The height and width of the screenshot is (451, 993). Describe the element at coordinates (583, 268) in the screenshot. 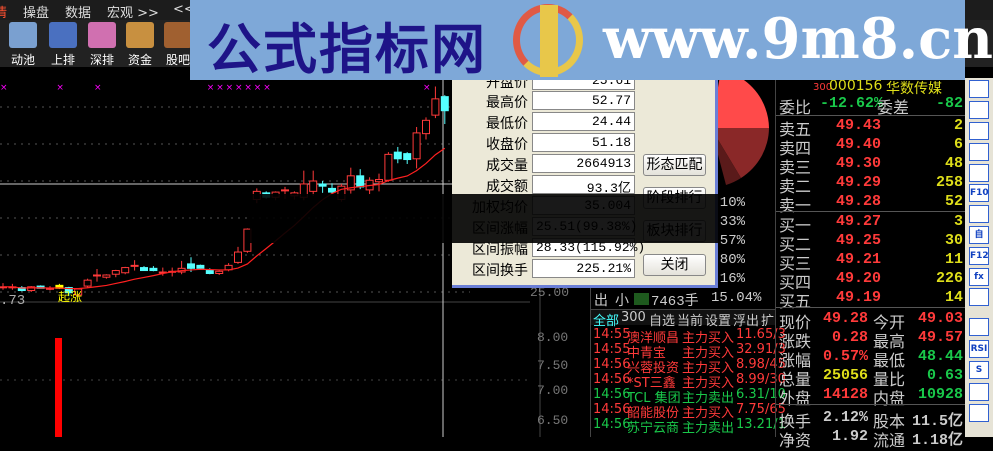

I see `stat-value-field: 225.21%` at that location.